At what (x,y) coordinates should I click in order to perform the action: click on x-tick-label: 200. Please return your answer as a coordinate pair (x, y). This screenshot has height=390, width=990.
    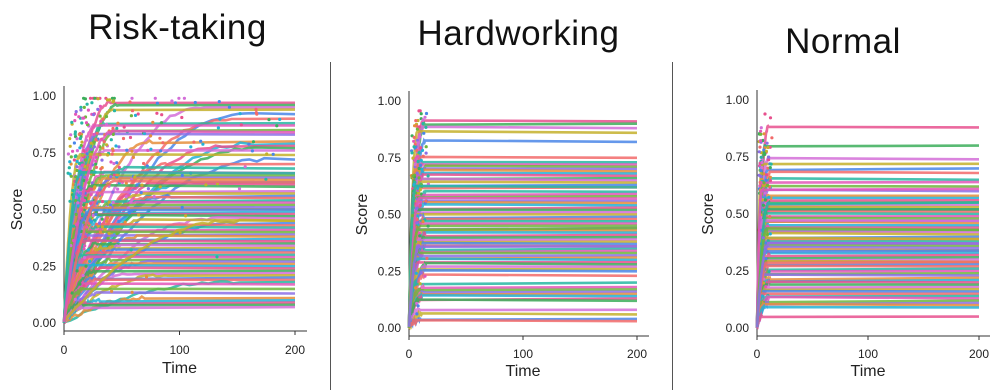
    Looking at the image, I should click on (979, 354).